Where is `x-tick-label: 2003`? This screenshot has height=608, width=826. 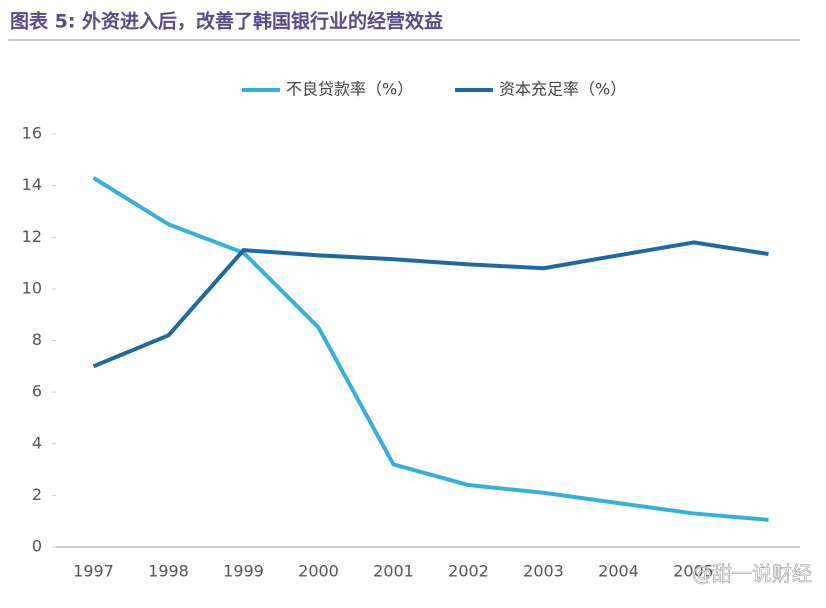 x-tick-label: 2003 is located at coordinates (543, 571).